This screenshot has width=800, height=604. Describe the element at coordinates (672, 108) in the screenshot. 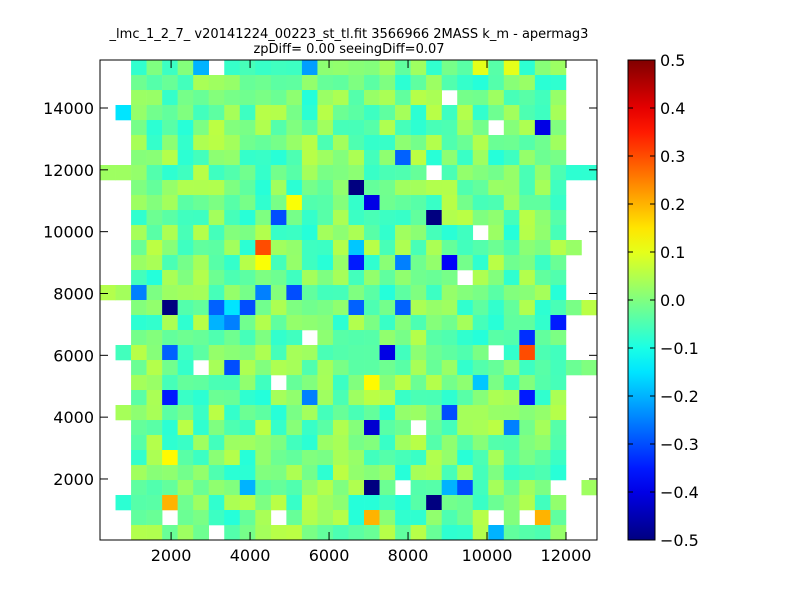

I see `colorbar-tick-label: 0.4` at that location.